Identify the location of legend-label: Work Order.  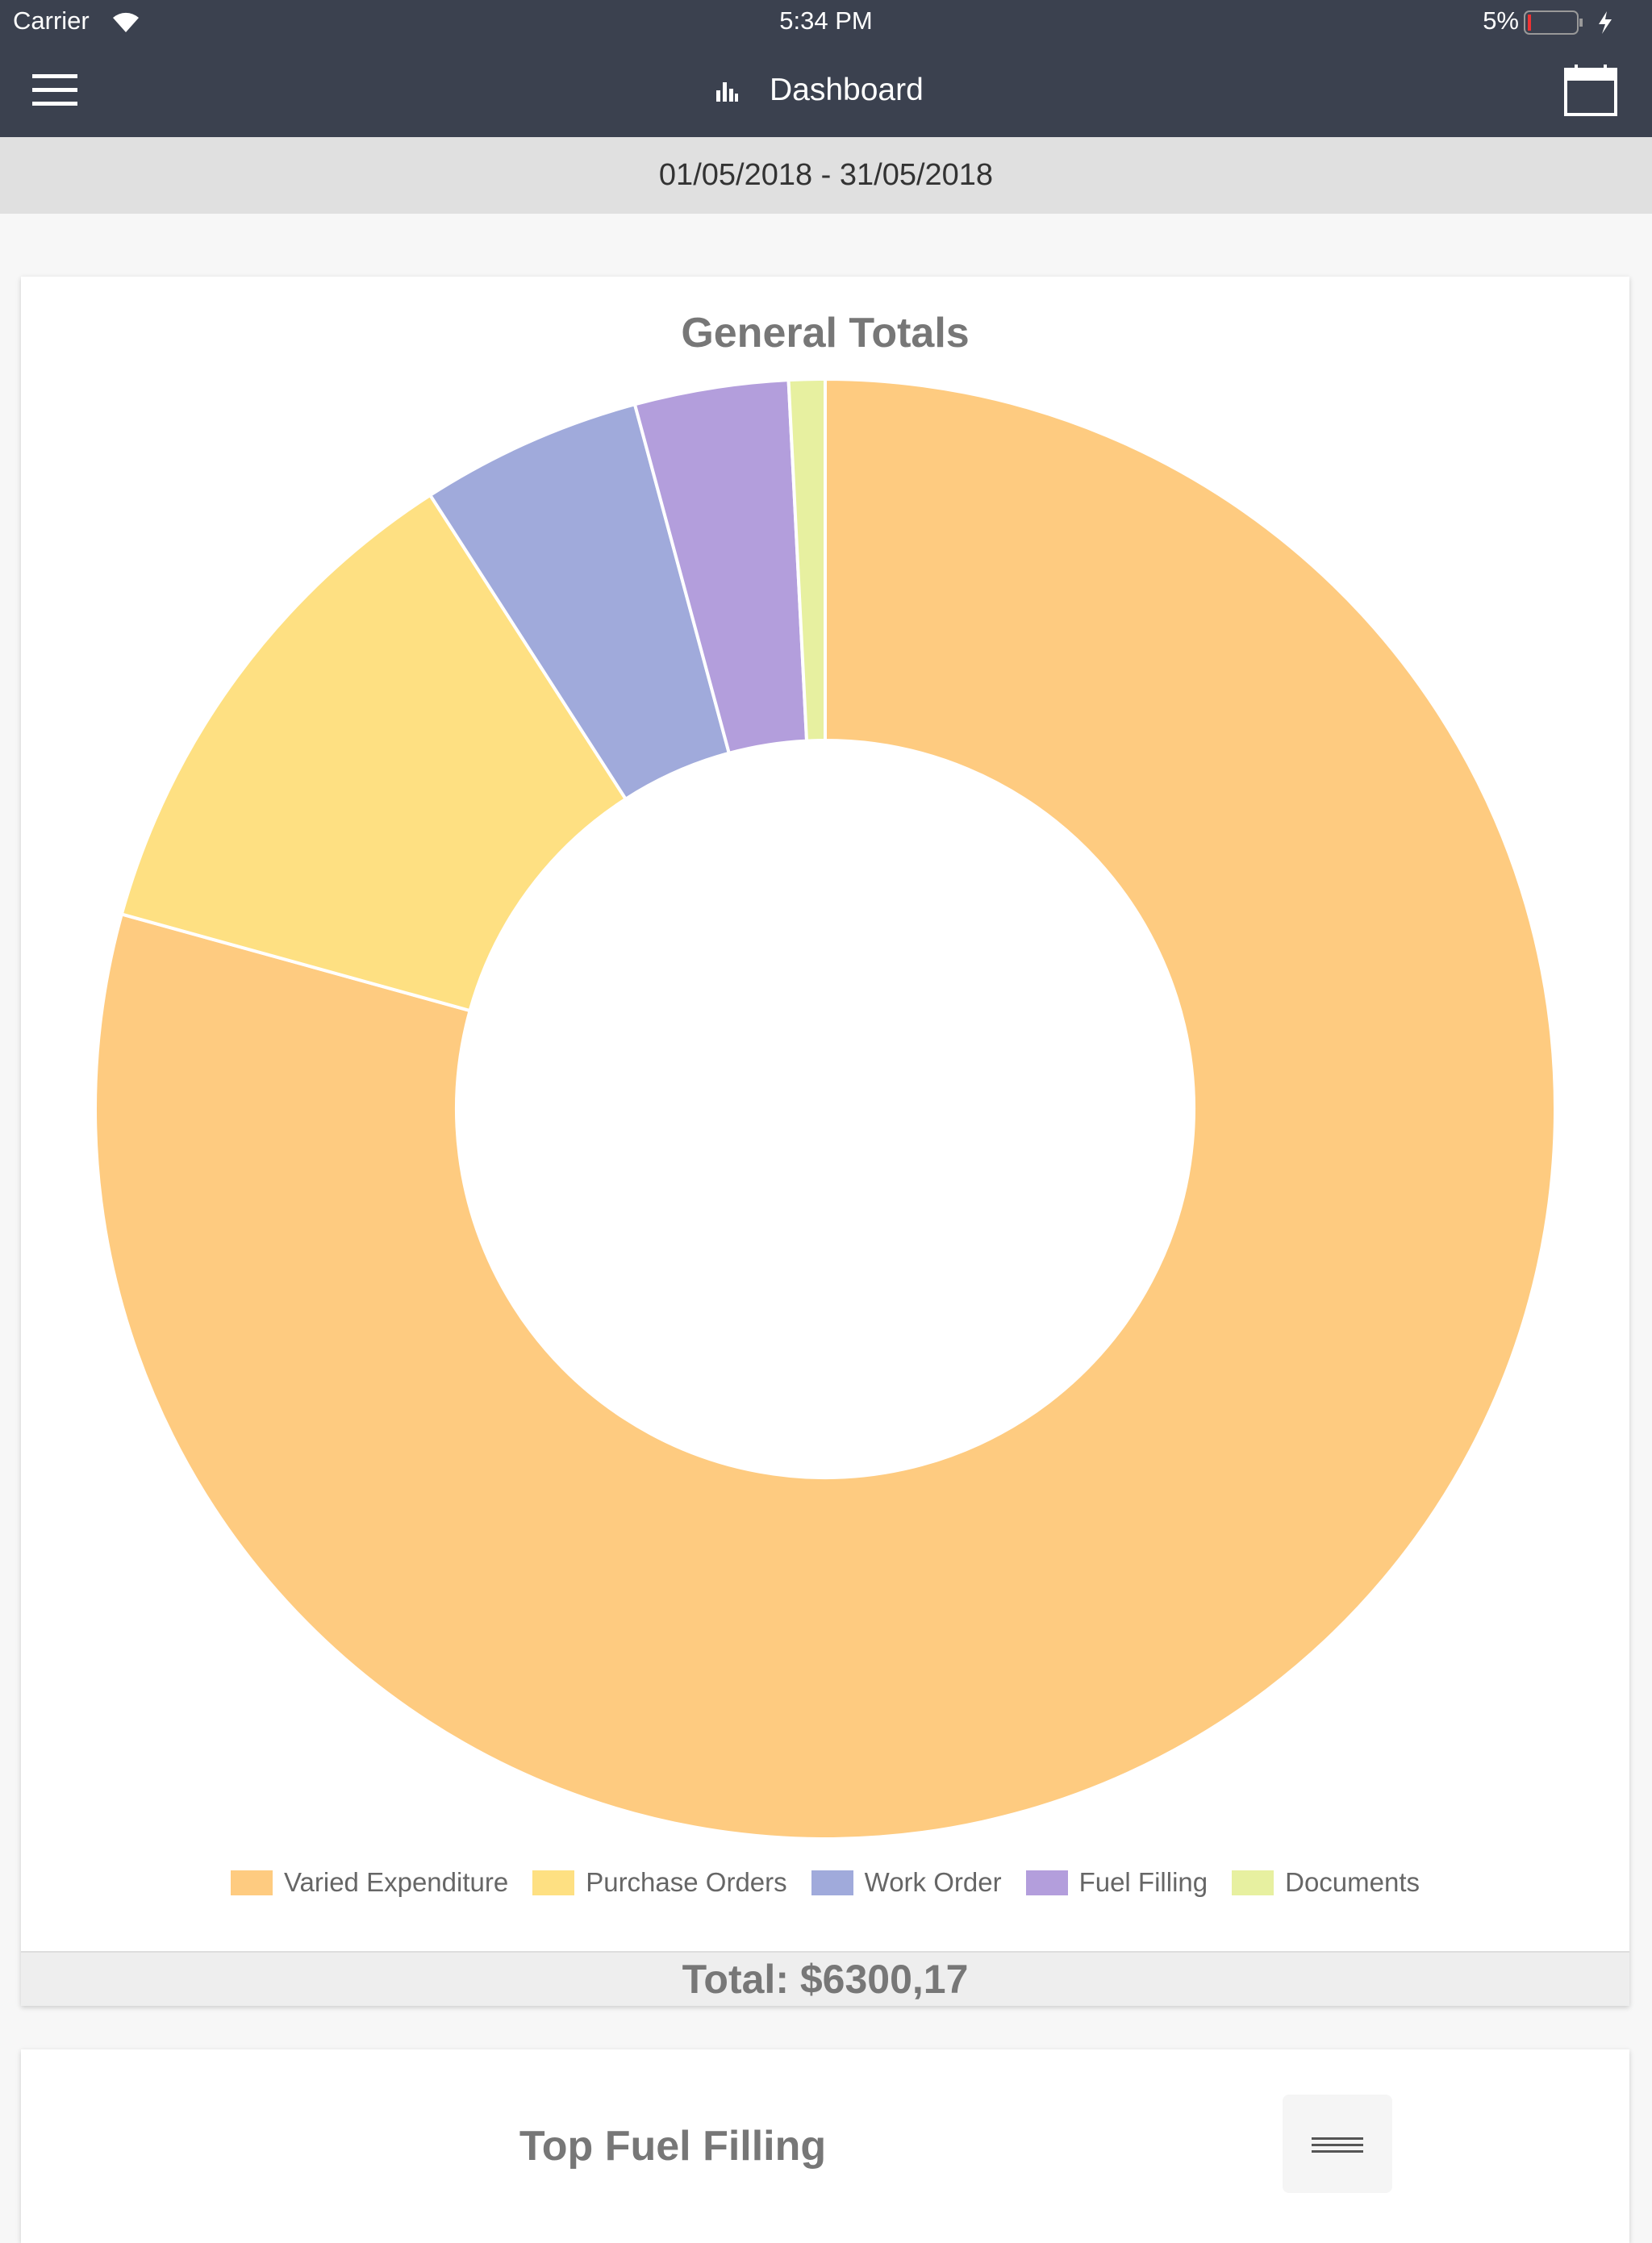
(933, 1882).